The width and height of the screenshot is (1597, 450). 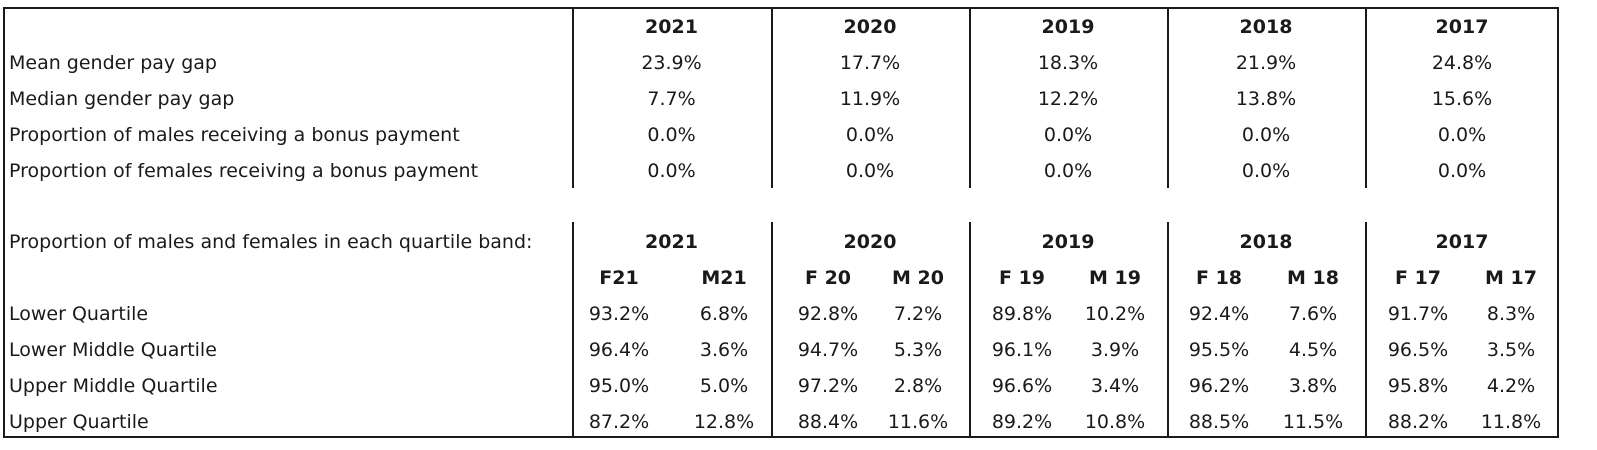 What do you see at coordinates (1219, 314) in the screenshot?
I see `table-cell: 92.4%` at bounding box center [1219, 314].